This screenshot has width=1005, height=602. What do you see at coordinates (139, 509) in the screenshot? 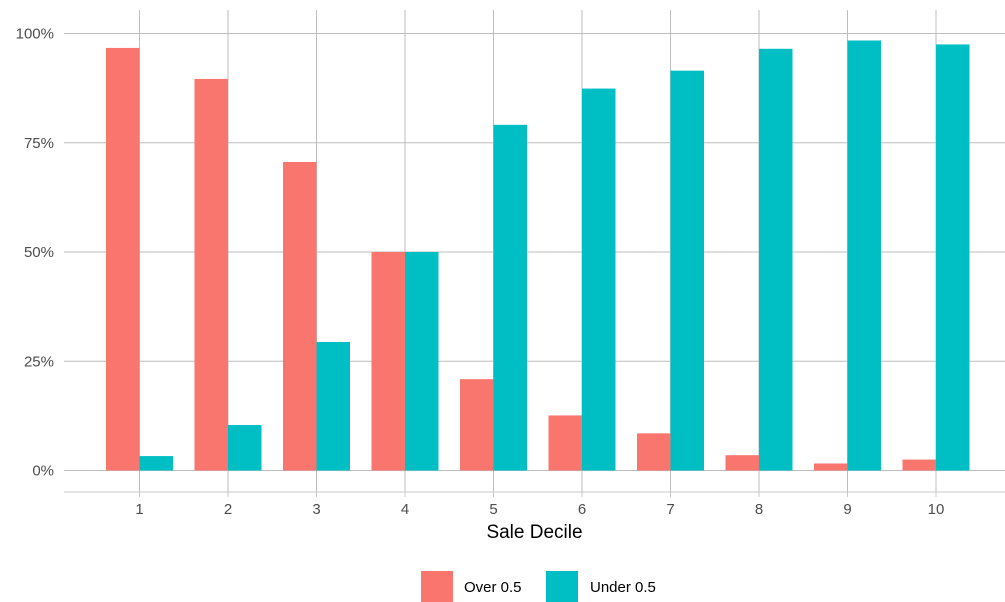
I see `x-tick-label: 1` at bounding box center [139, 509].